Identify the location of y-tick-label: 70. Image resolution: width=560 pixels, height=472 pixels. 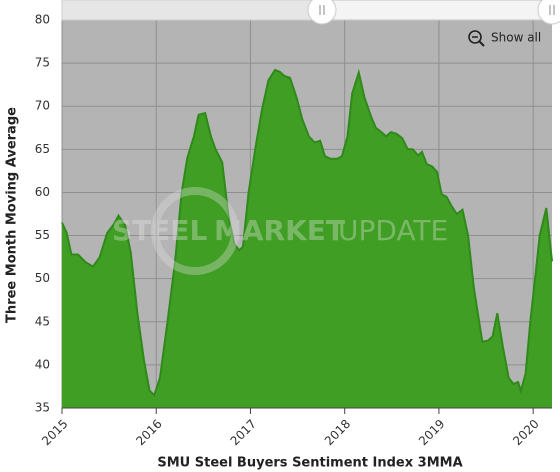
(42, 106).